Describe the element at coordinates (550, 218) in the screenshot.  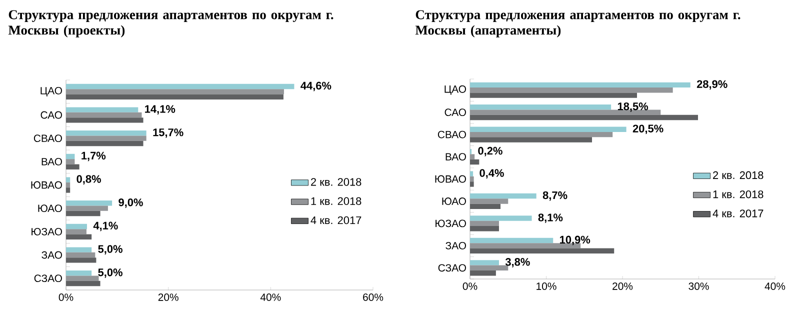
I see `data-label: 8,1%` at that location.